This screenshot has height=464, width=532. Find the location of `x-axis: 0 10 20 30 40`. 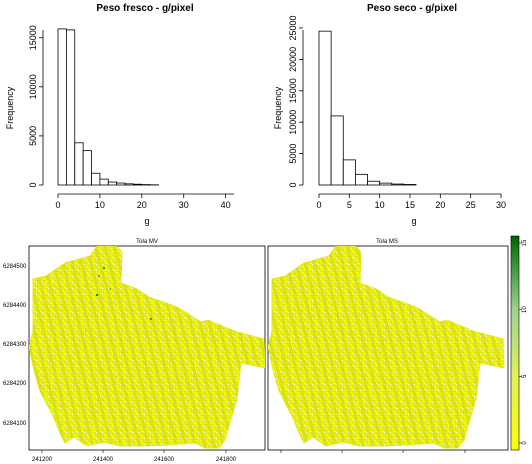

x-axis: 0 10 20 30 40 is located at coordinates (144, 201).